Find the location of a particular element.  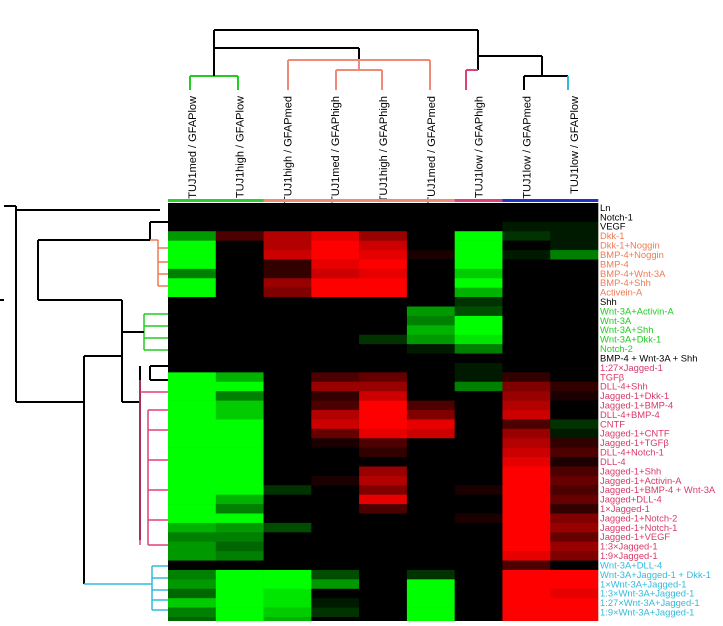

row-label: Jagged-1+TGFβ is located at coordinates (634, 442).